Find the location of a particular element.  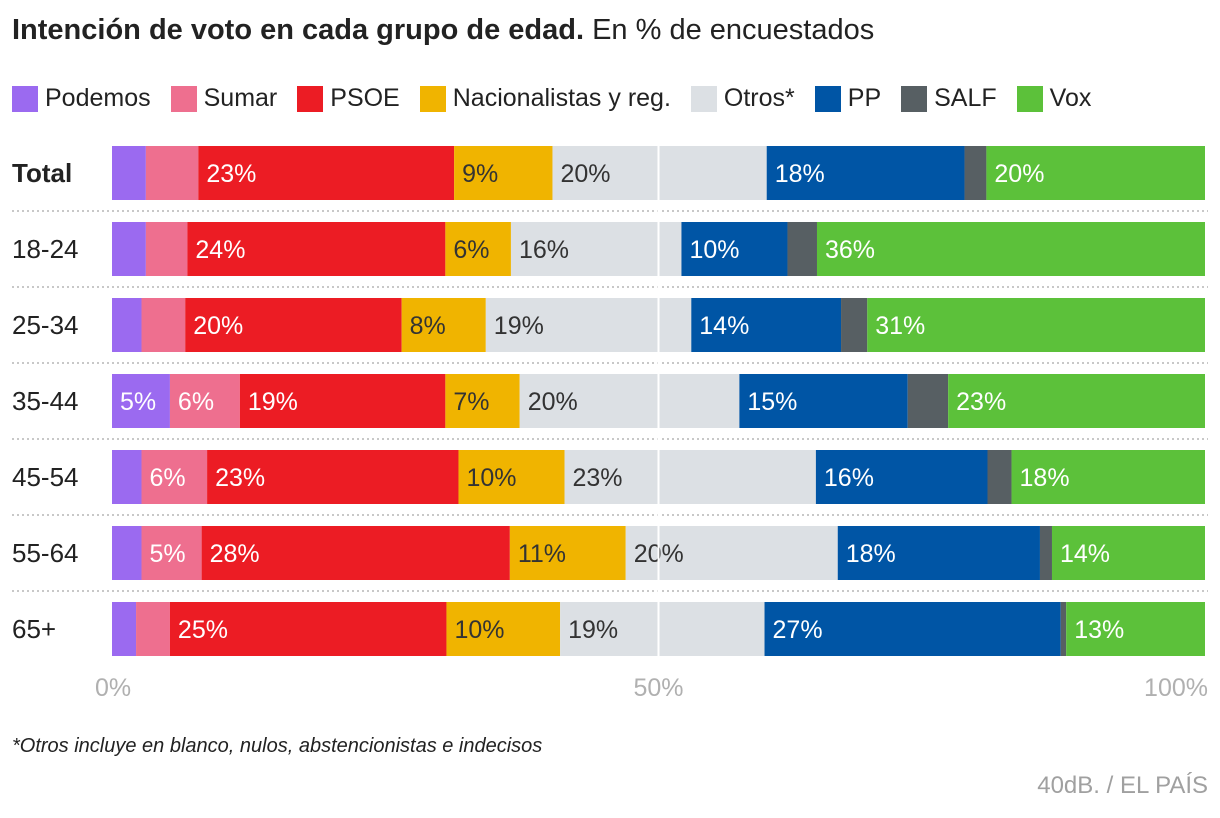

row-label: 65+ is located at coordinates (34, 629).